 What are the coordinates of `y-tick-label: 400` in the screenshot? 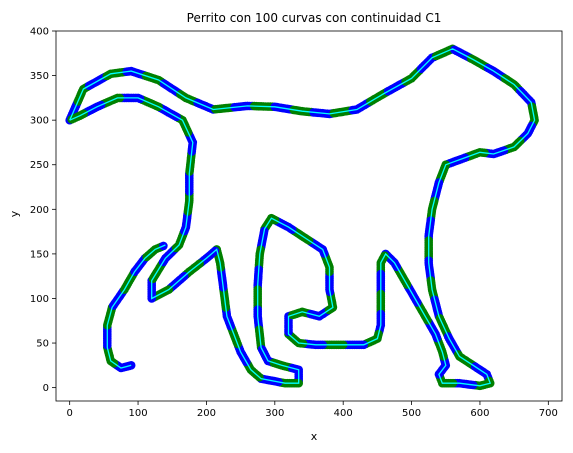 It's located at (39, 32).